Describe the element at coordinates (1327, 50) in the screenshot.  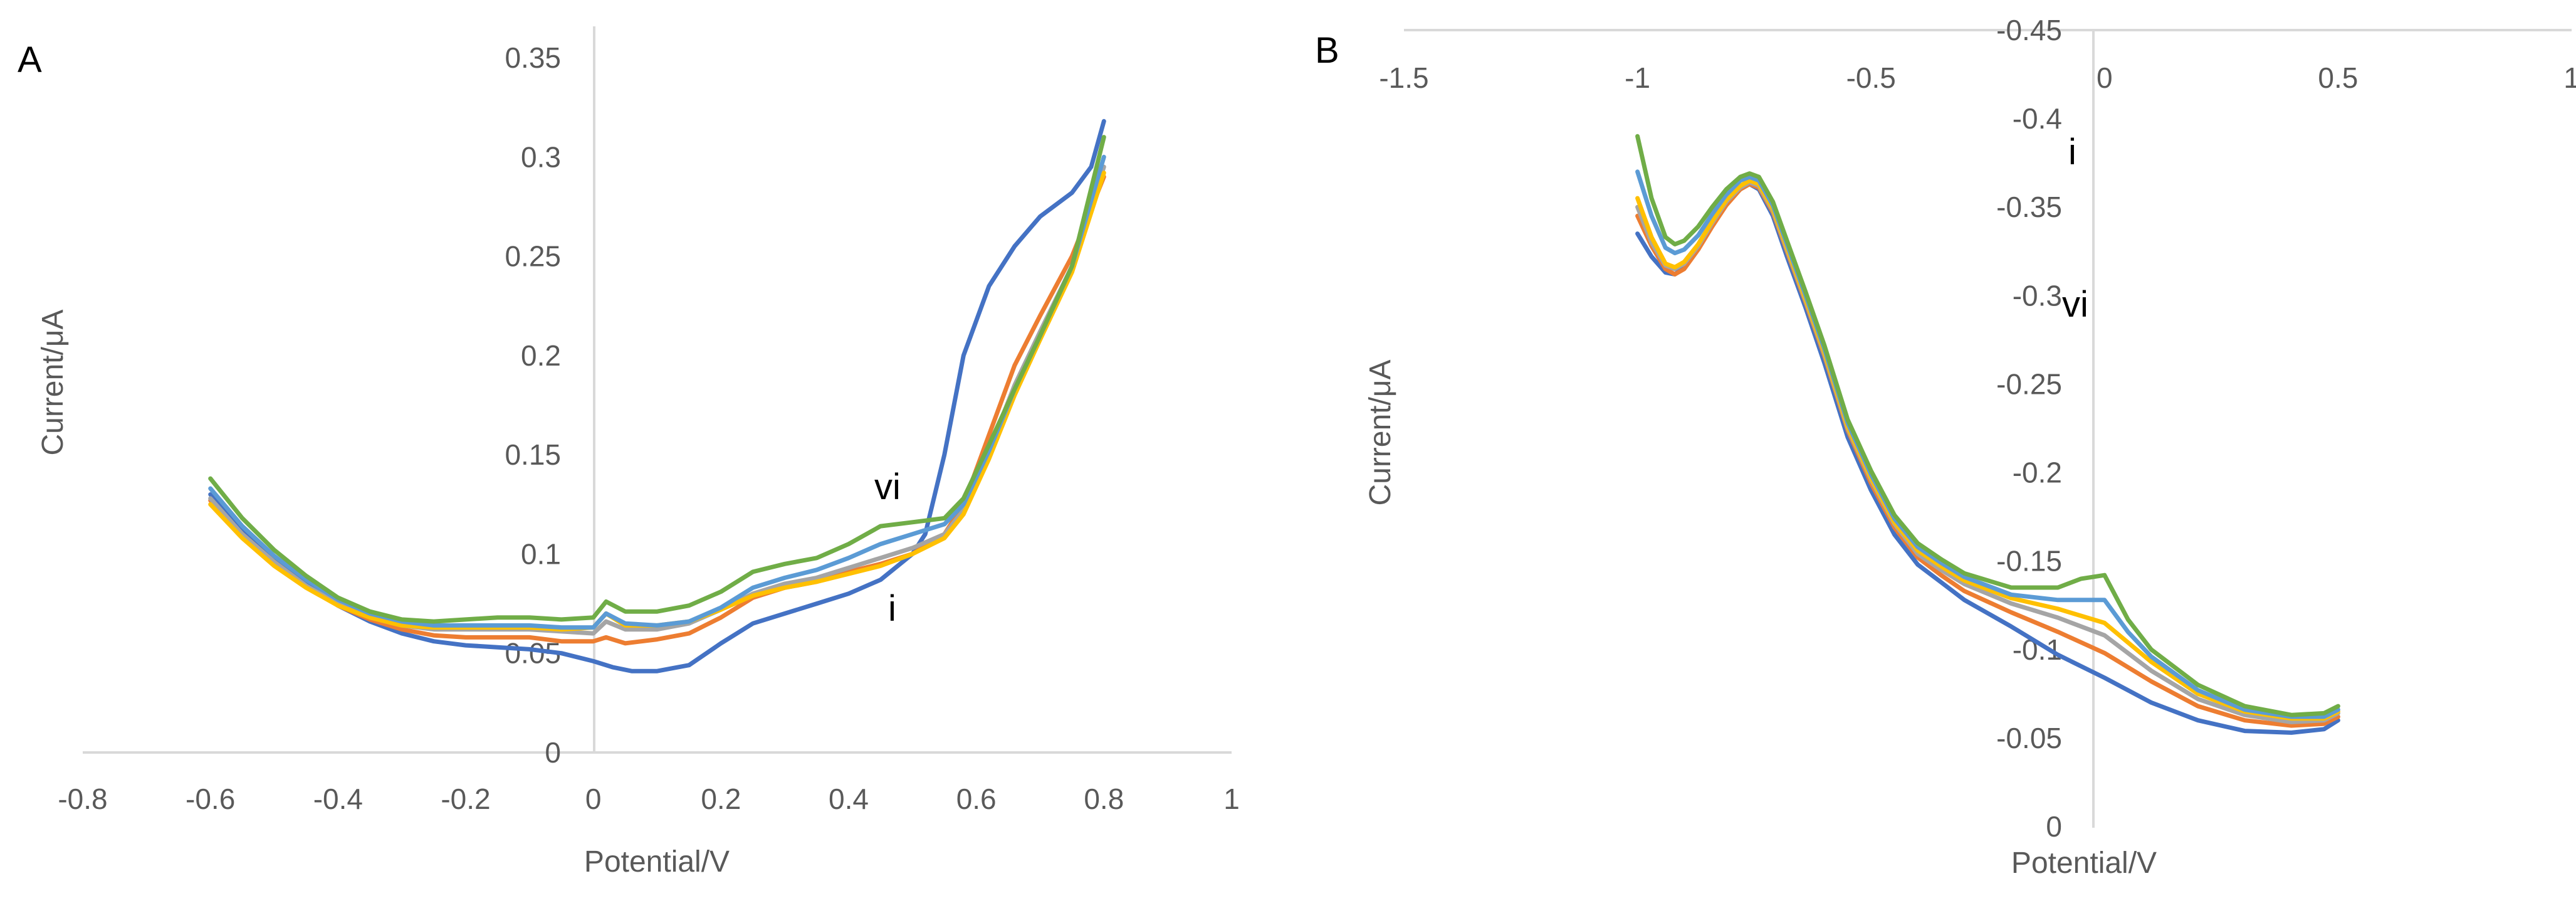
I see `panel-b-label: B` at that location.